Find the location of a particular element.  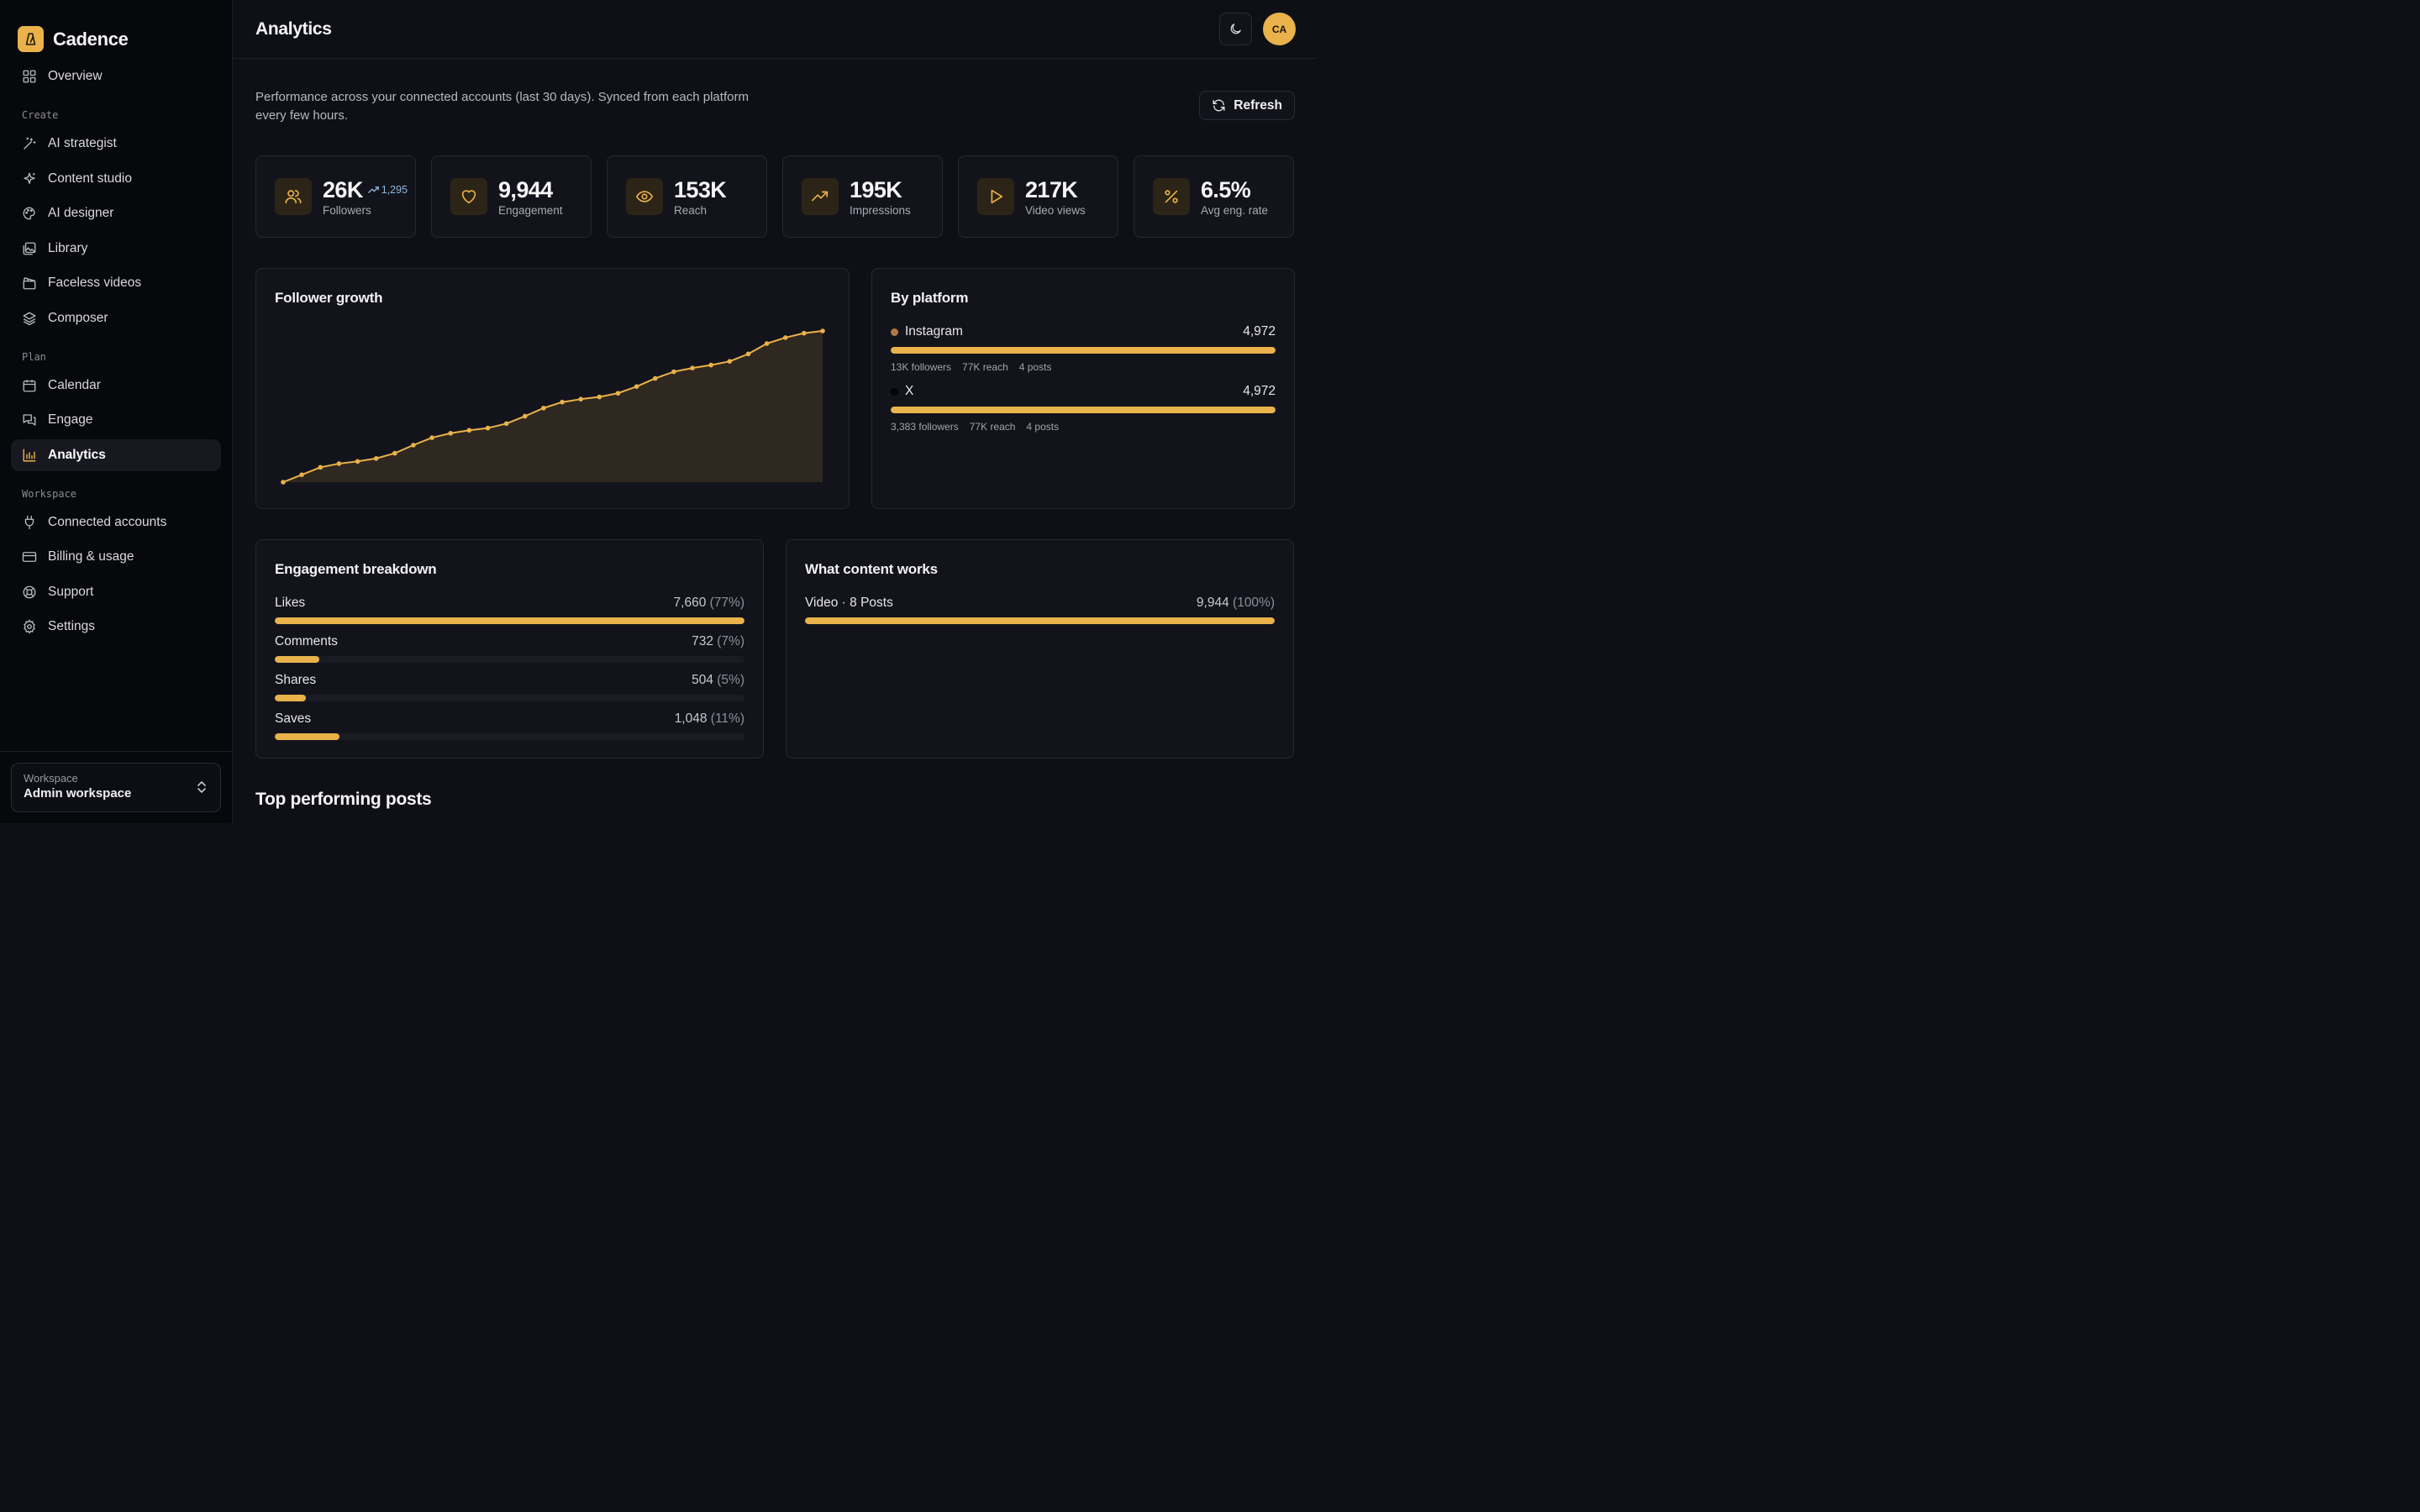

sidebar-item-support: Support is located at coordinates (116, 592).